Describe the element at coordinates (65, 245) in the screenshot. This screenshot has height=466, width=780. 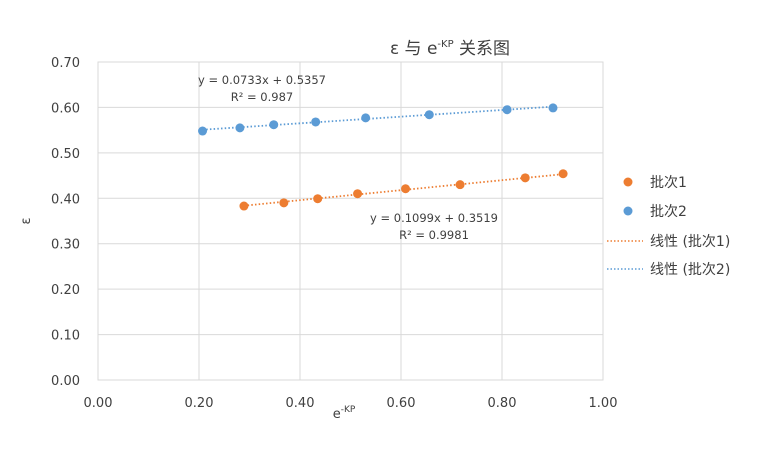
I see `y-tick-label: 0.30` at that location.